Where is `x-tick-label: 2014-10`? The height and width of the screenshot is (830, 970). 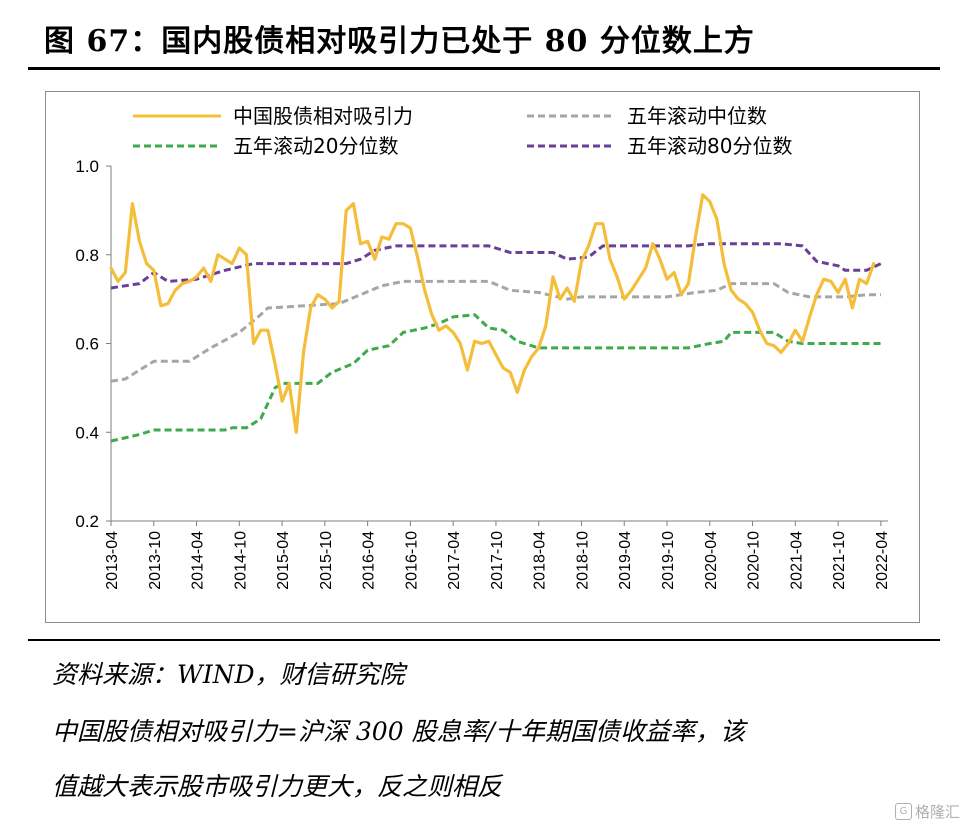
x-tick-label: 2014-10 is located at coordinates (240, 560).